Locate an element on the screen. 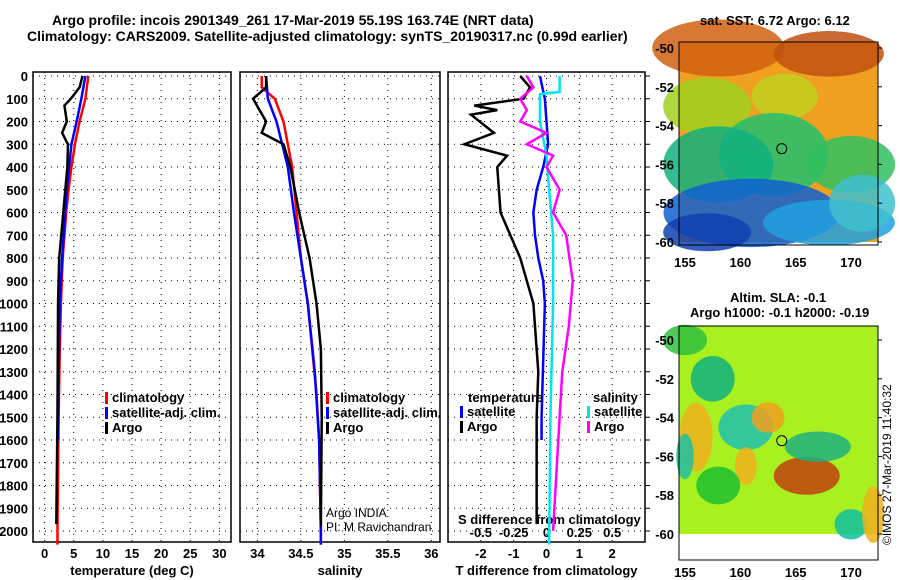 The height and width of the screenshot is (580, 900). depth-tick-label: 200 is located at coordinates (17, 122).